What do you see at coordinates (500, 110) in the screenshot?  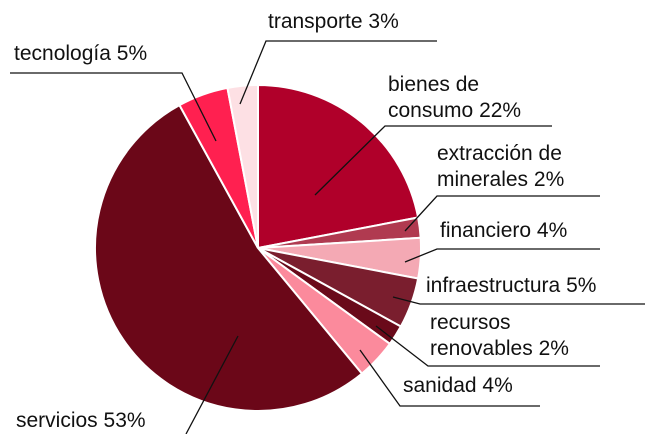 I see `value-label: 22%` at bounding box center [500, 110].